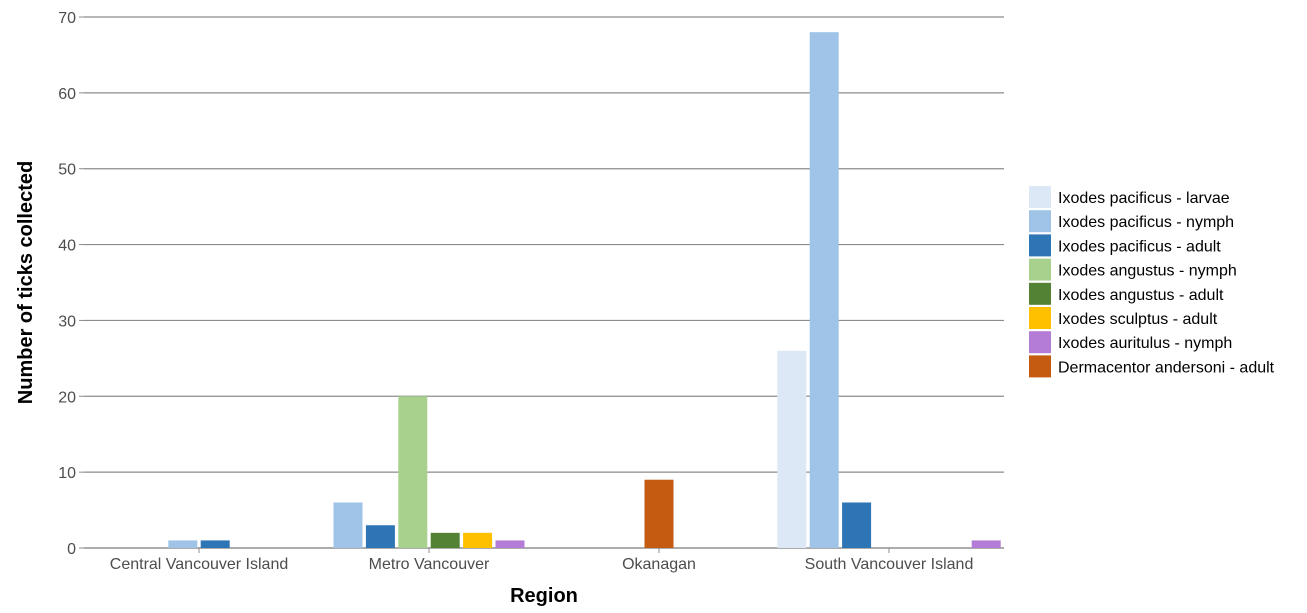  I want to click on legend-label: Ixodes pacificus - larvae, so click(1144, 198).